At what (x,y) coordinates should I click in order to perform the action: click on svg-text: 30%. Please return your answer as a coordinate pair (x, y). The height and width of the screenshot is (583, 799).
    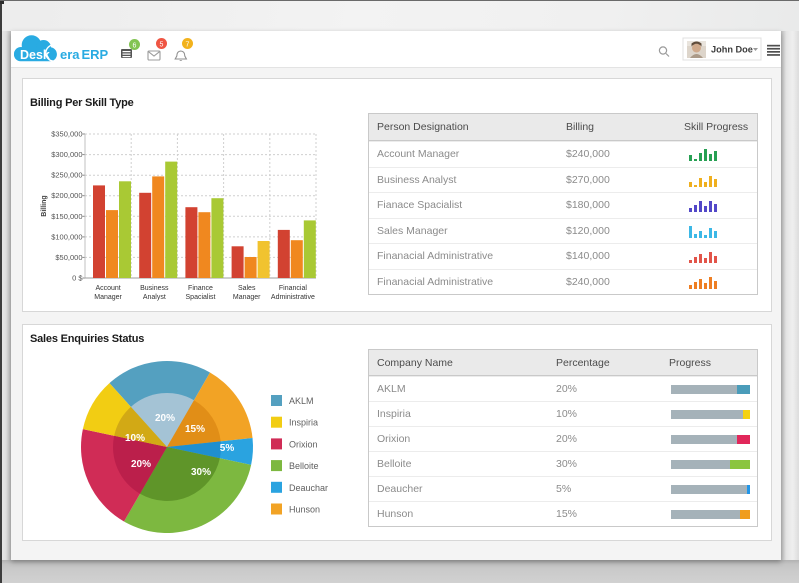
    Looking at the image, I should click on (201, 472).